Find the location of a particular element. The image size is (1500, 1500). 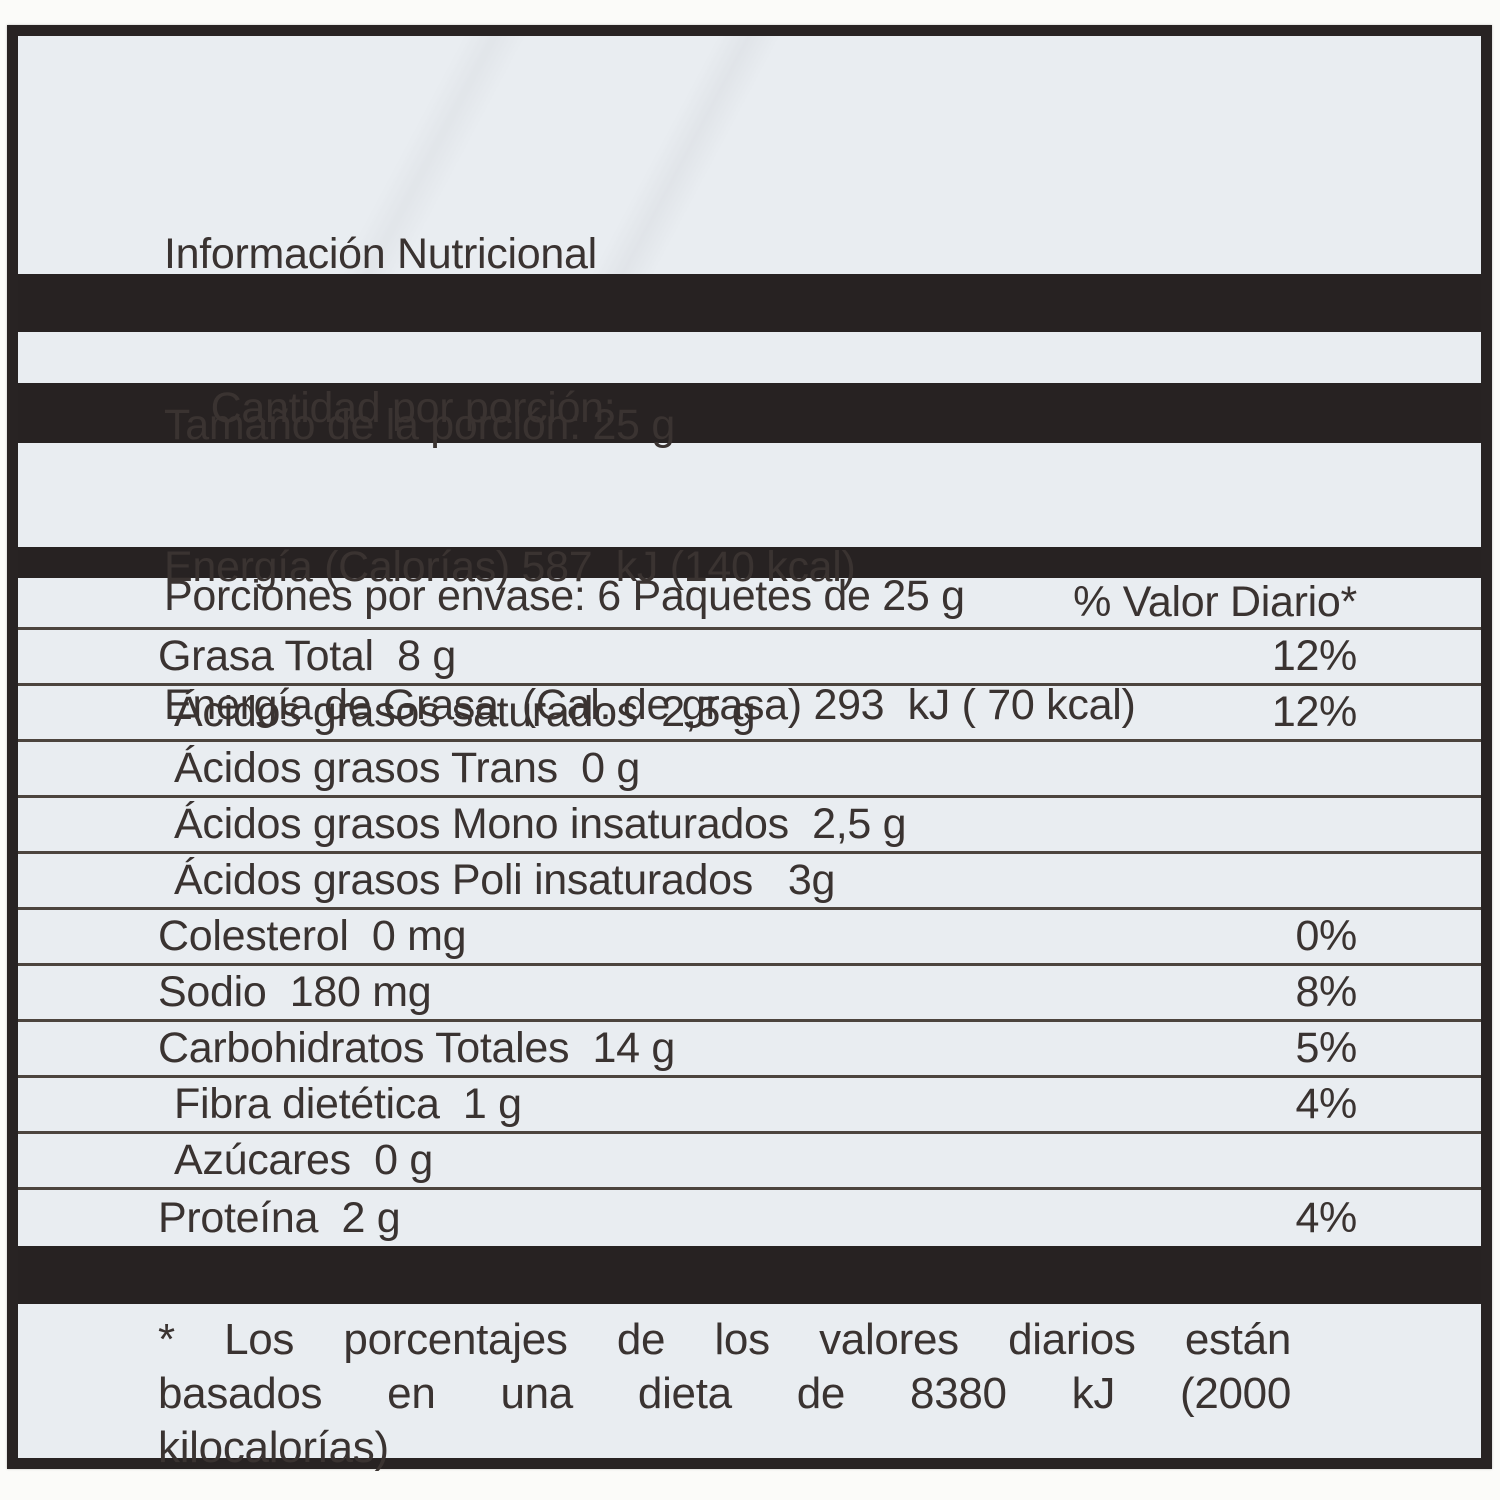

nutrient-label: Ácidos grasos saturados 2,5 g is located at coordinates (465, 712).